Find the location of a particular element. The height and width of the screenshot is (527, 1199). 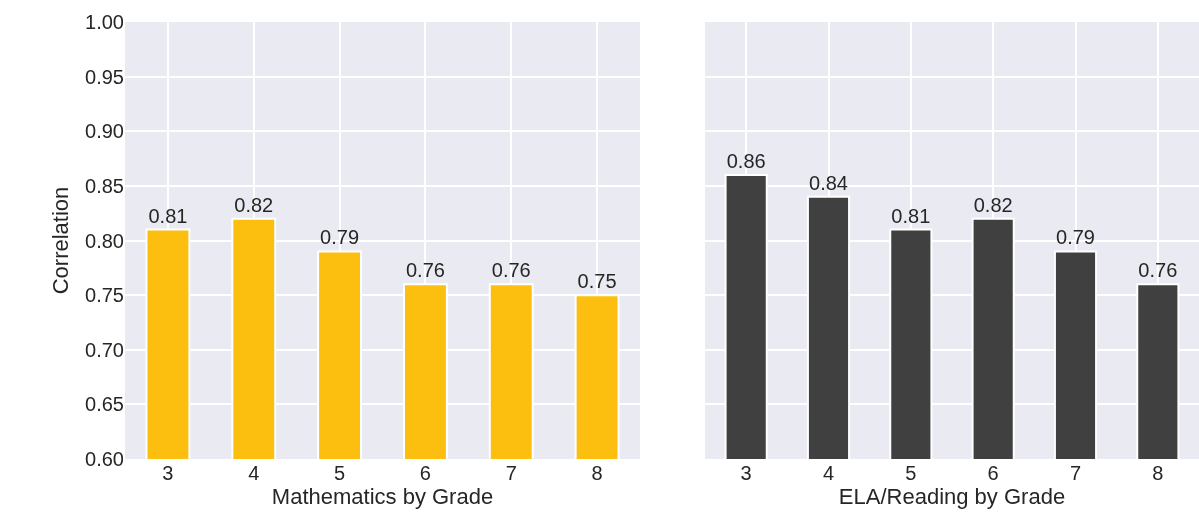

y-tick-label: 0.65 is located at coordinates (104, 404).